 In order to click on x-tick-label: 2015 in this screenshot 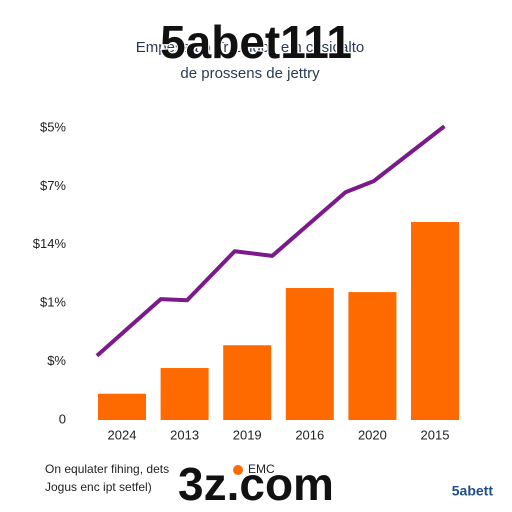, I will do `click(435, 434)`.